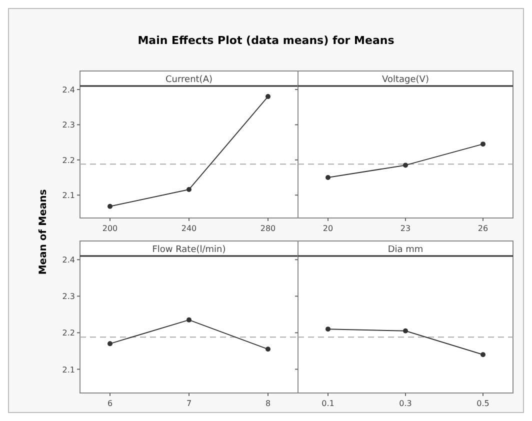 This screenshot has width=532, height=421. Describe the element at coordinates (189, 228) in the screenshot. I see `x-tick-label: 240` at that location.